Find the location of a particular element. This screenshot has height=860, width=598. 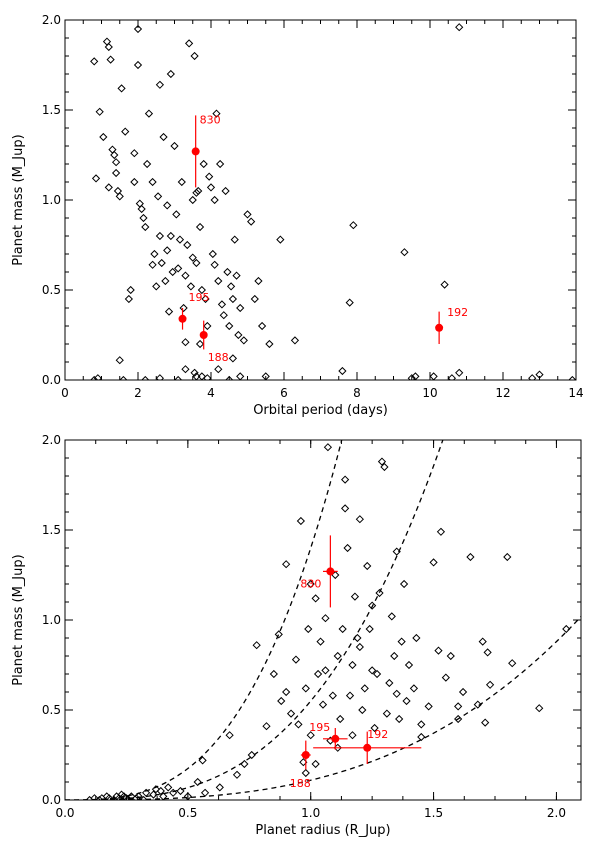

x-tick-label: 6 is located at coordinates (284, 393).